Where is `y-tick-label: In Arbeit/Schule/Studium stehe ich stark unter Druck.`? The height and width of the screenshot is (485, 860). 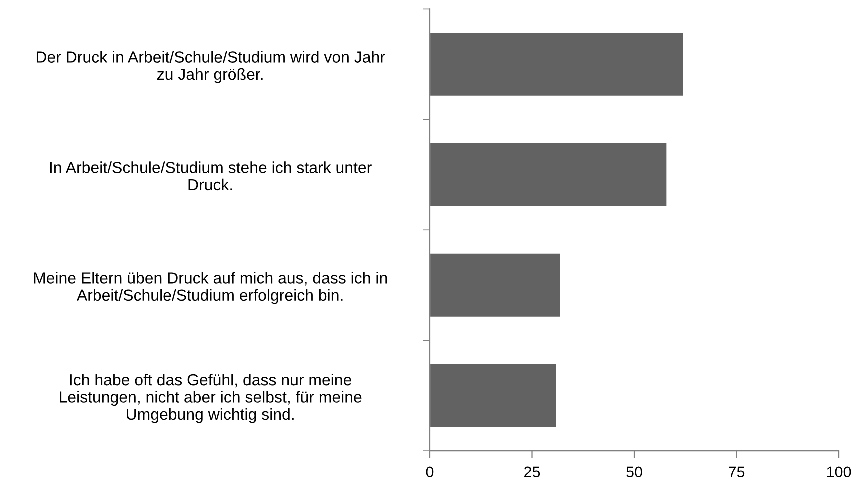
y-tick-label: In Arbeit/Schule/Studium stehe ich stark unter Druck. is located at coordinates (211, 176).